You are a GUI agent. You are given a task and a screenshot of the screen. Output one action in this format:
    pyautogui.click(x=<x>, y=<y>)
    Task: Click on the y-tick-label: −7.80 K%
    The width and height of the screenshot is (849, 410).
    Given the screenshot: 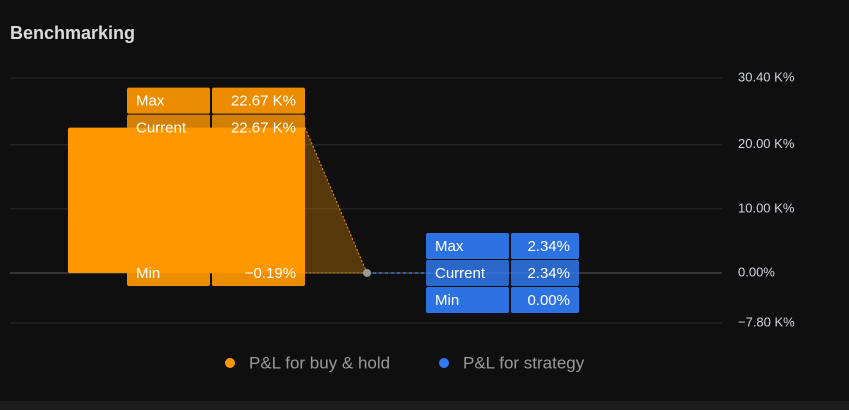 What is the action you would take?
    pyautogui.click(x=766, y=321)
    